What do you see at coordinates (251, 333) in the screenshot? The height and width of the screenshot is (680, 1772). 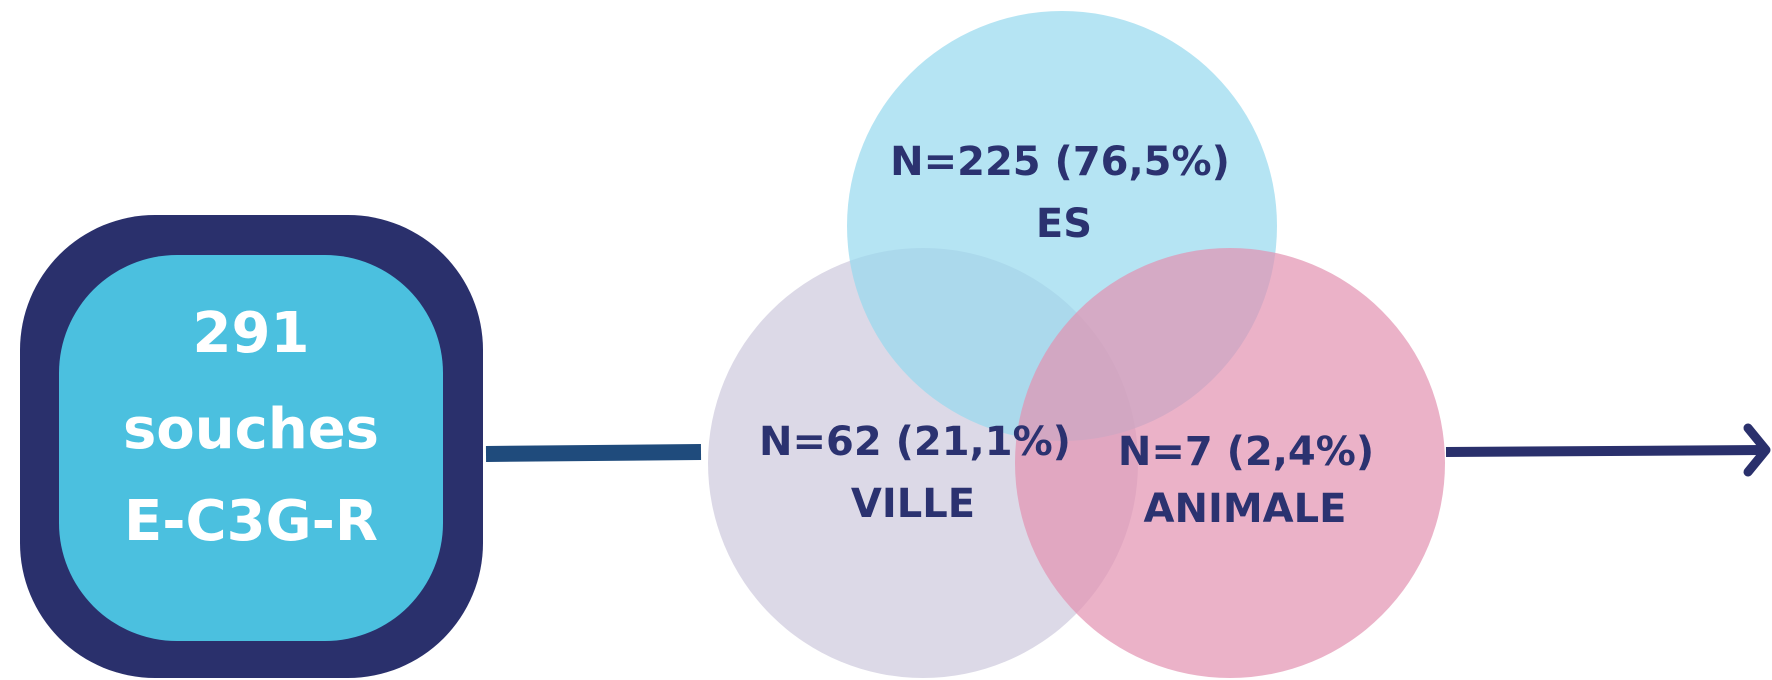 I see `box-line: 291` at bounding box center [251, 333].